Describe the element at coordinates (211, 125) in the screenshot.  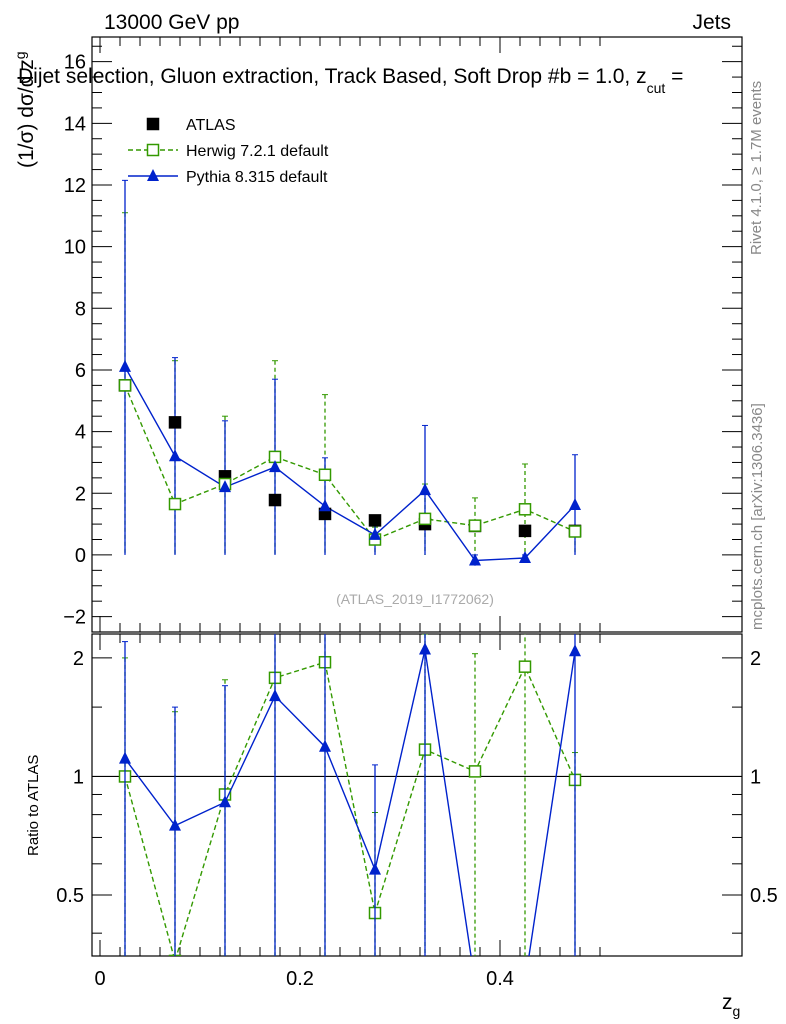
I see `legend-label: ATLAS` at that location.